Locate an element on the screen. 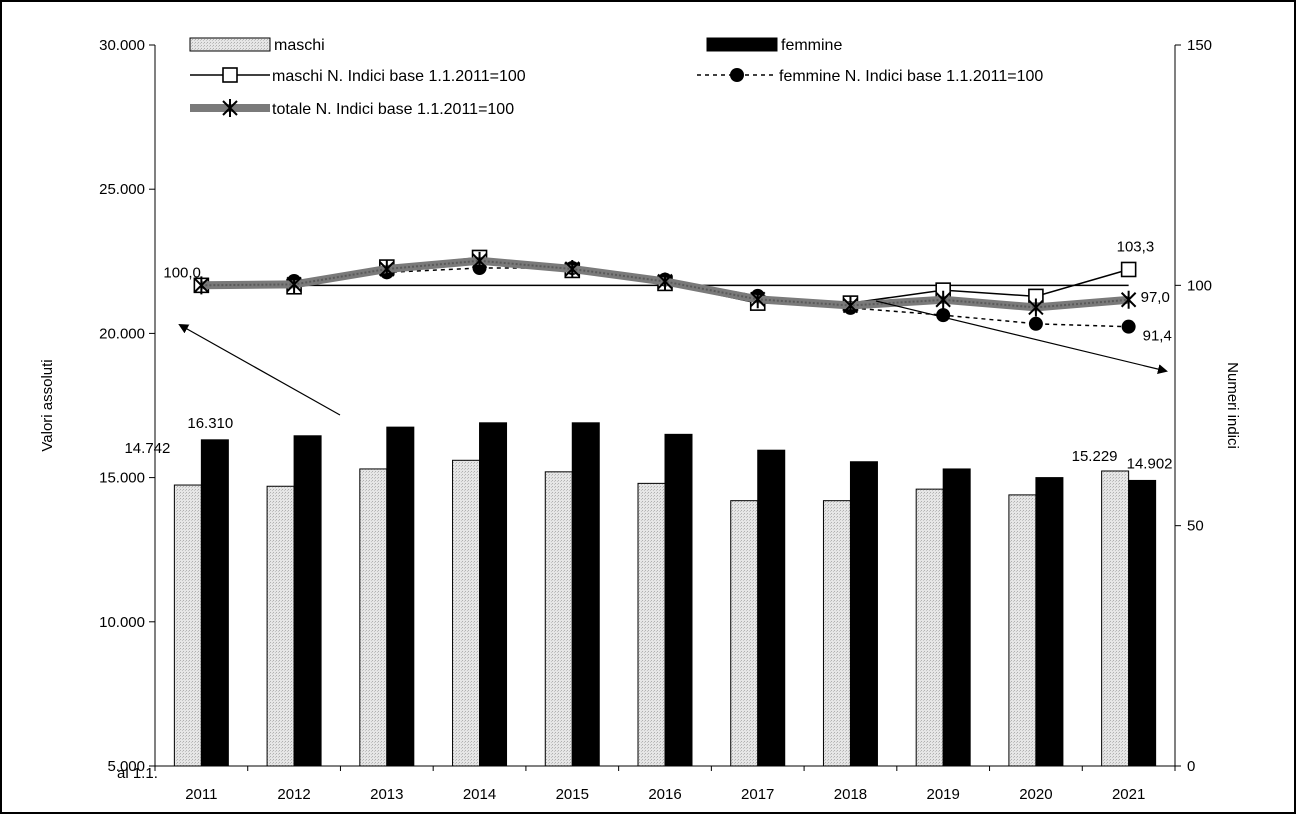 The height and width of the screenshot is (819, 1296). right-tick-label: 100 is located at coordinates (1199, 285).